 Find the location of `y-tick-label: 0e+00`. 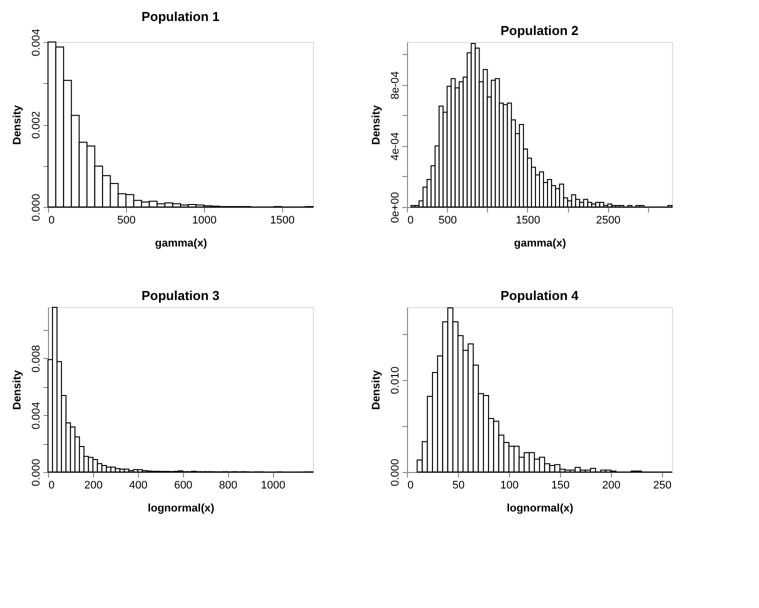

y-tick-label: 0e+00 is located at coordinates (396, 207).